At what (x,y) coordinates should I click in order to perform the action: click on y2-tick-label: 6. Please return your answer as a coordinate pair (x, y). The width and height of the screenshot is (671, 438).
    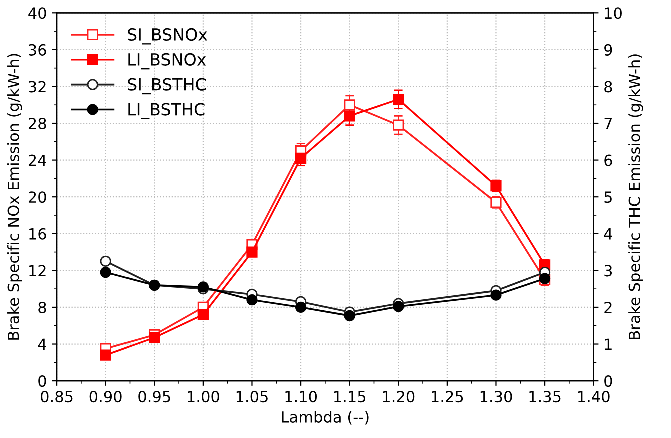
    Looking at the image, I should click on (608, 160).